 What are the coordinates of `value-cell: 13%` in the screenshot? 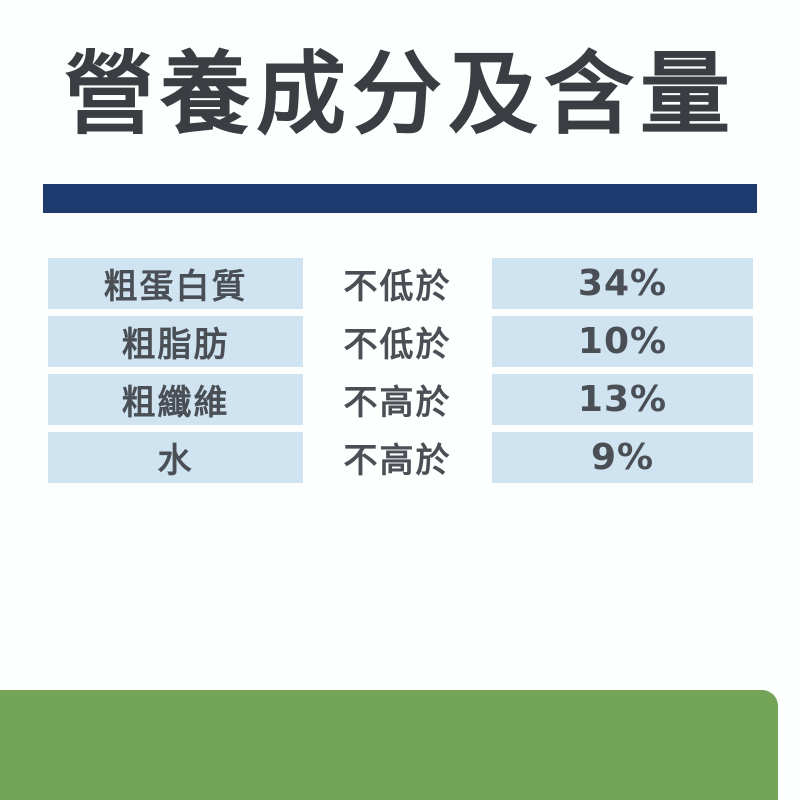 It's located at (622, 399).